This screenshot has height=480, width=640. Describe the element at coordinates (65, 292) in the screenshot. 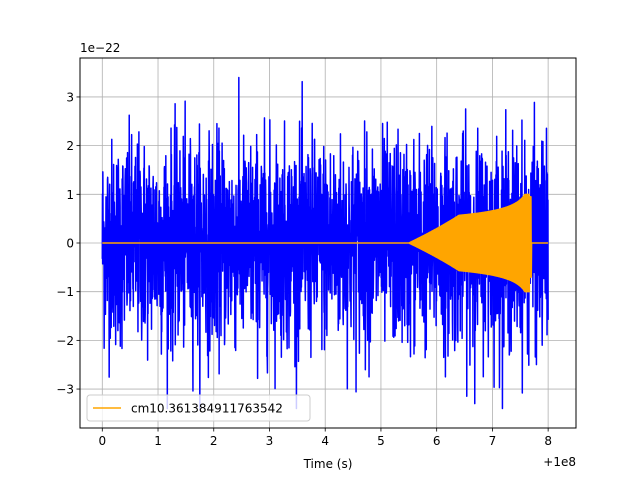

I see `y-tick-label-2: −1` at that location.